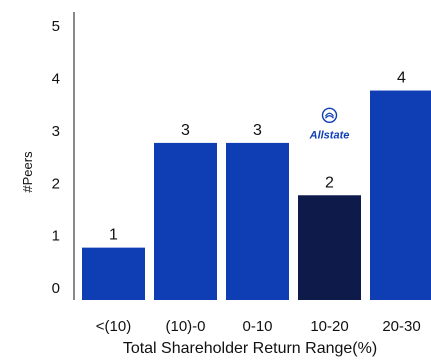 This screenshot has height=362, width=431. What do you see at coordinates (329, 247) in the screenshot?
I see `bar-highlighted` at bounding box center [329, 247].